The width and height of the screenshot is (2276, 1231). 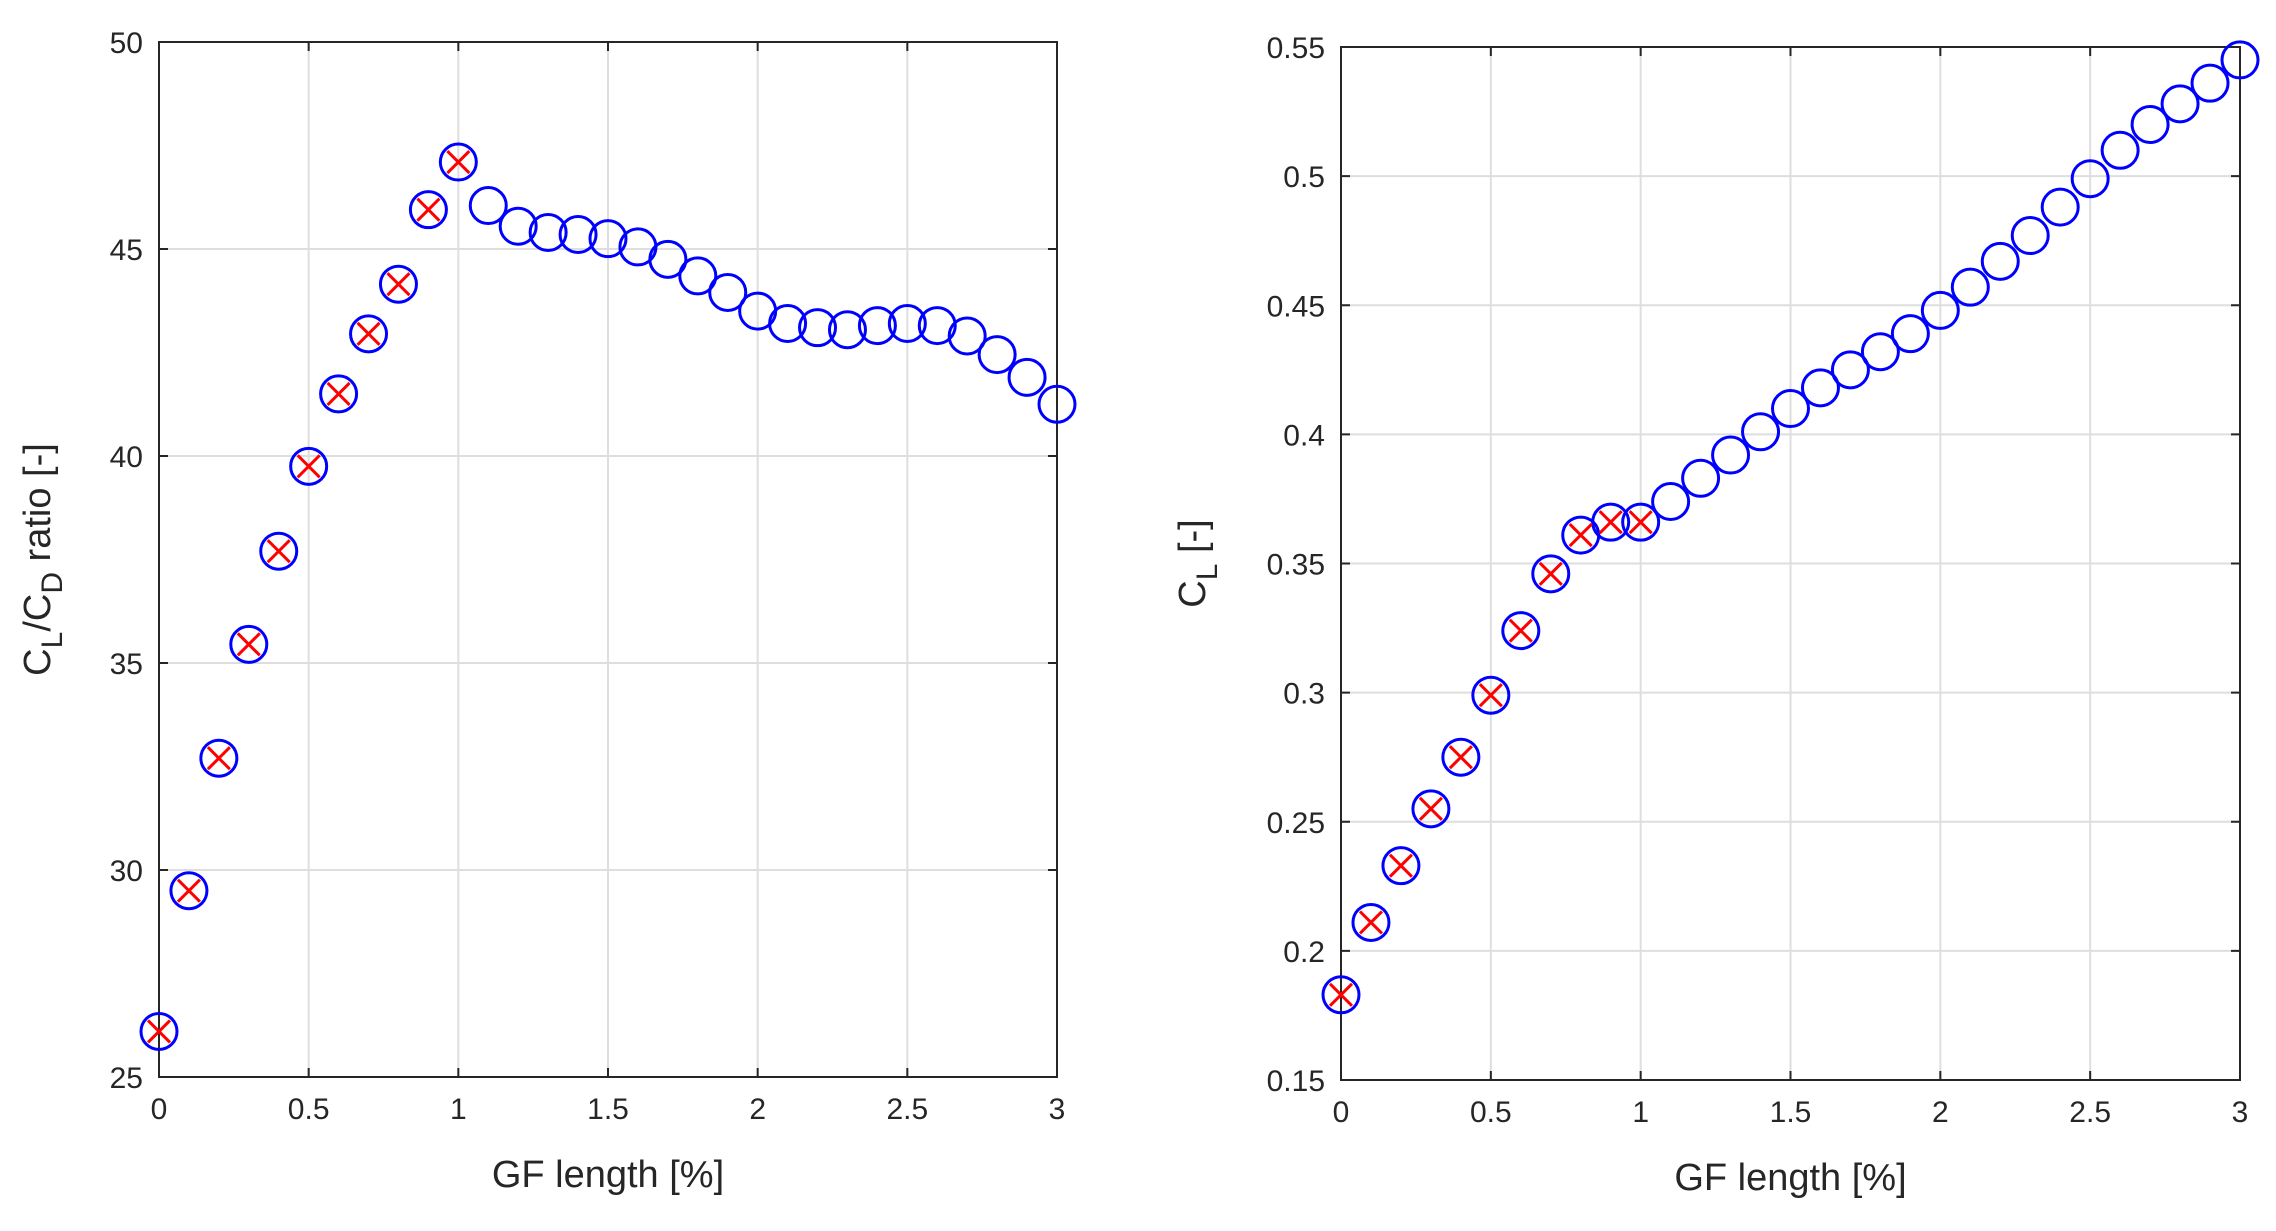 I want to click on x-tick-label: 0, so click(x=159, y=1109).